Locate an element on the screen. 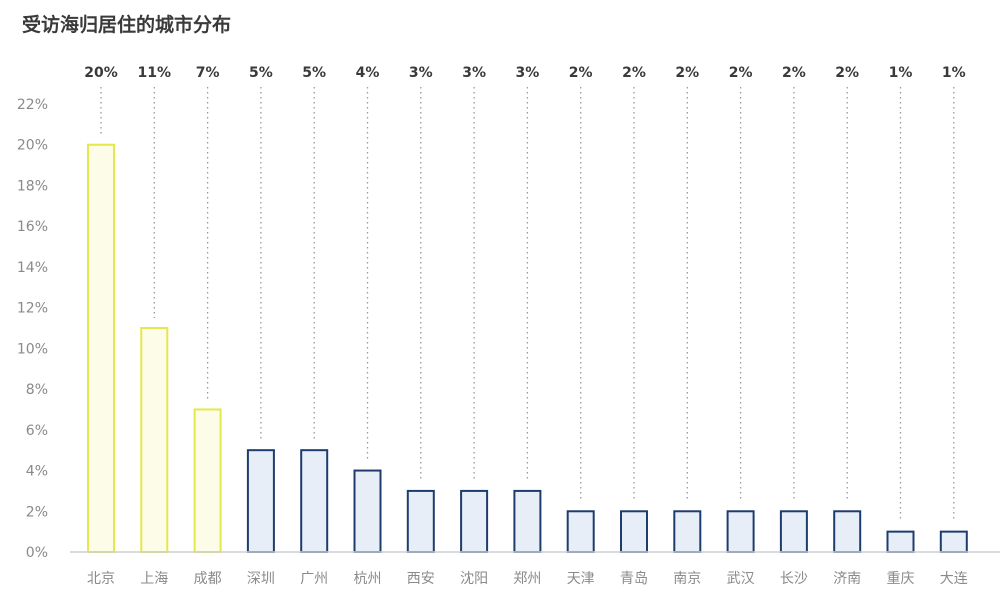  y-tick-label: 16% is located at coordinates (32, 227).